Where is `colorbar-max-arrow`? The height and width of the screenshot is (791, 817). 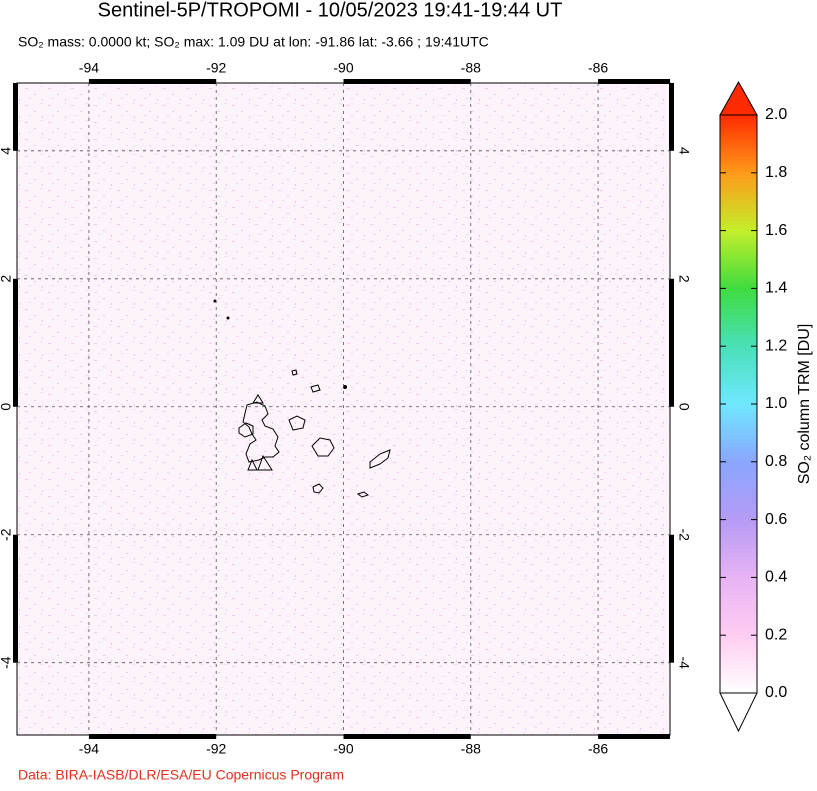
colorbar-max-arrow is located at coordinates (738, 98).